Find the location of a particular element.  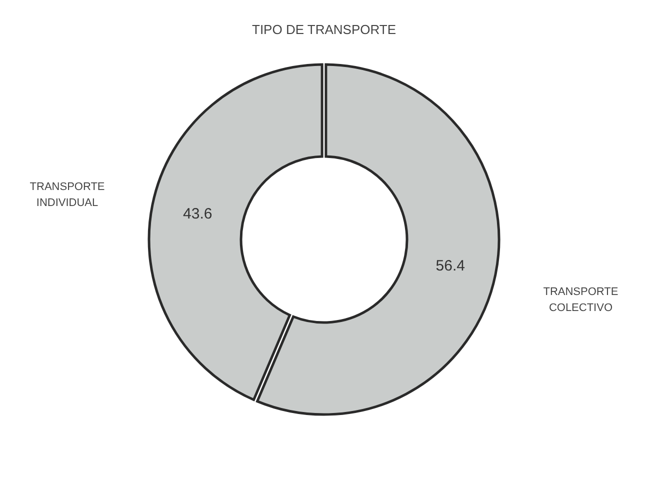

slice-label: TRANSPORTE INDIVIDUAL is located at coordinates (67, 195).